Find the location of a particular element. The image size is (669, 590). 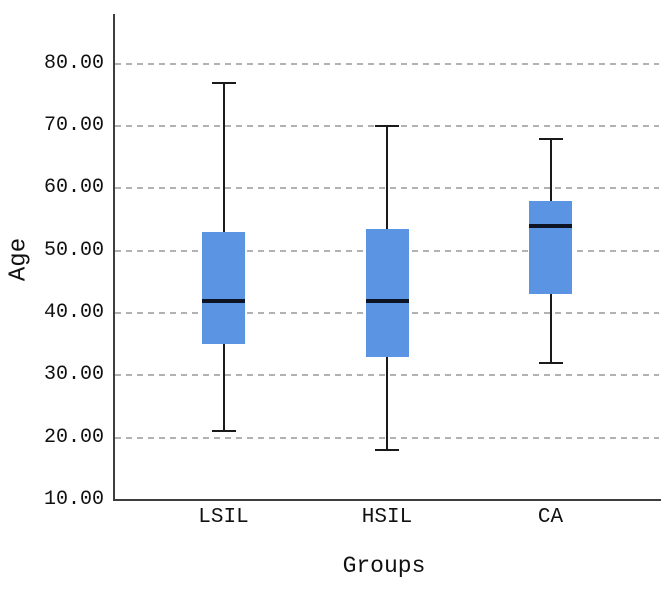

y-tick-label: 50.00 is located at coordinates (73, 250).